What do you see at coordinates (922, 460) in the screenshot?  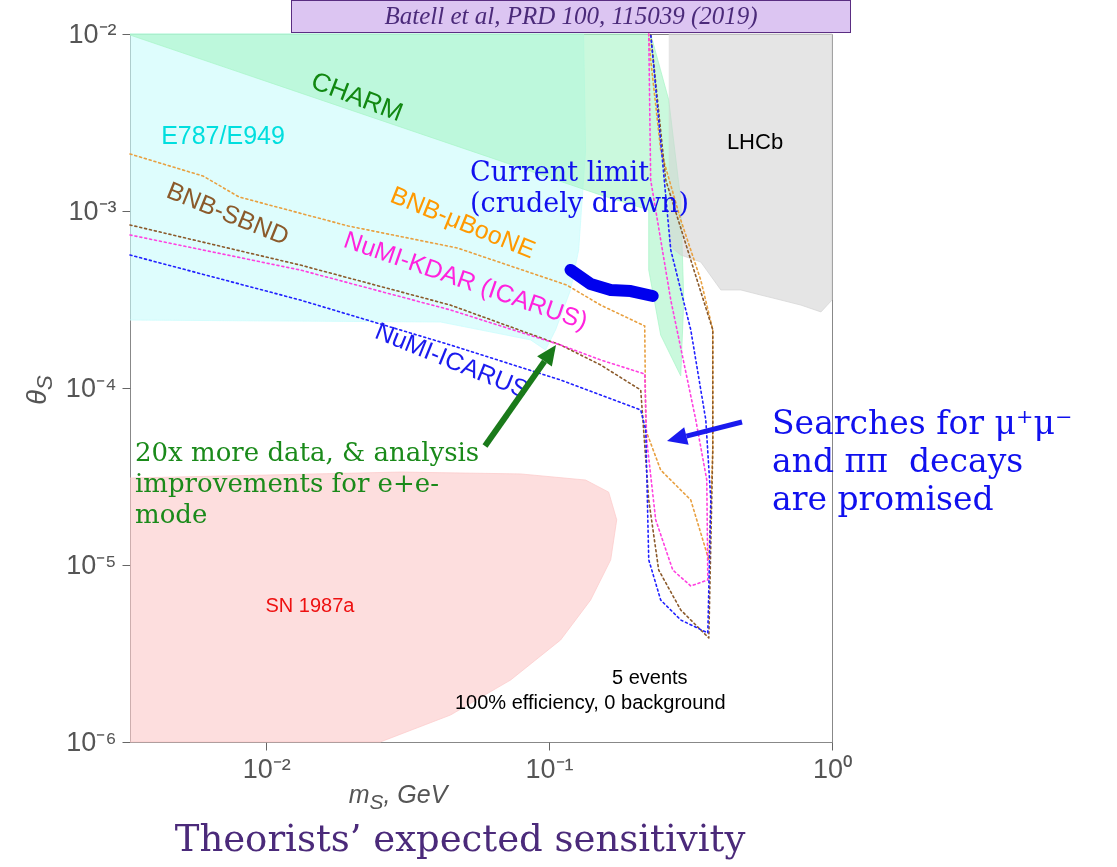 I see `annotation: Searches for μ⁺μ⁻ and ππ decays are promised` at bounding box center [922, 460].